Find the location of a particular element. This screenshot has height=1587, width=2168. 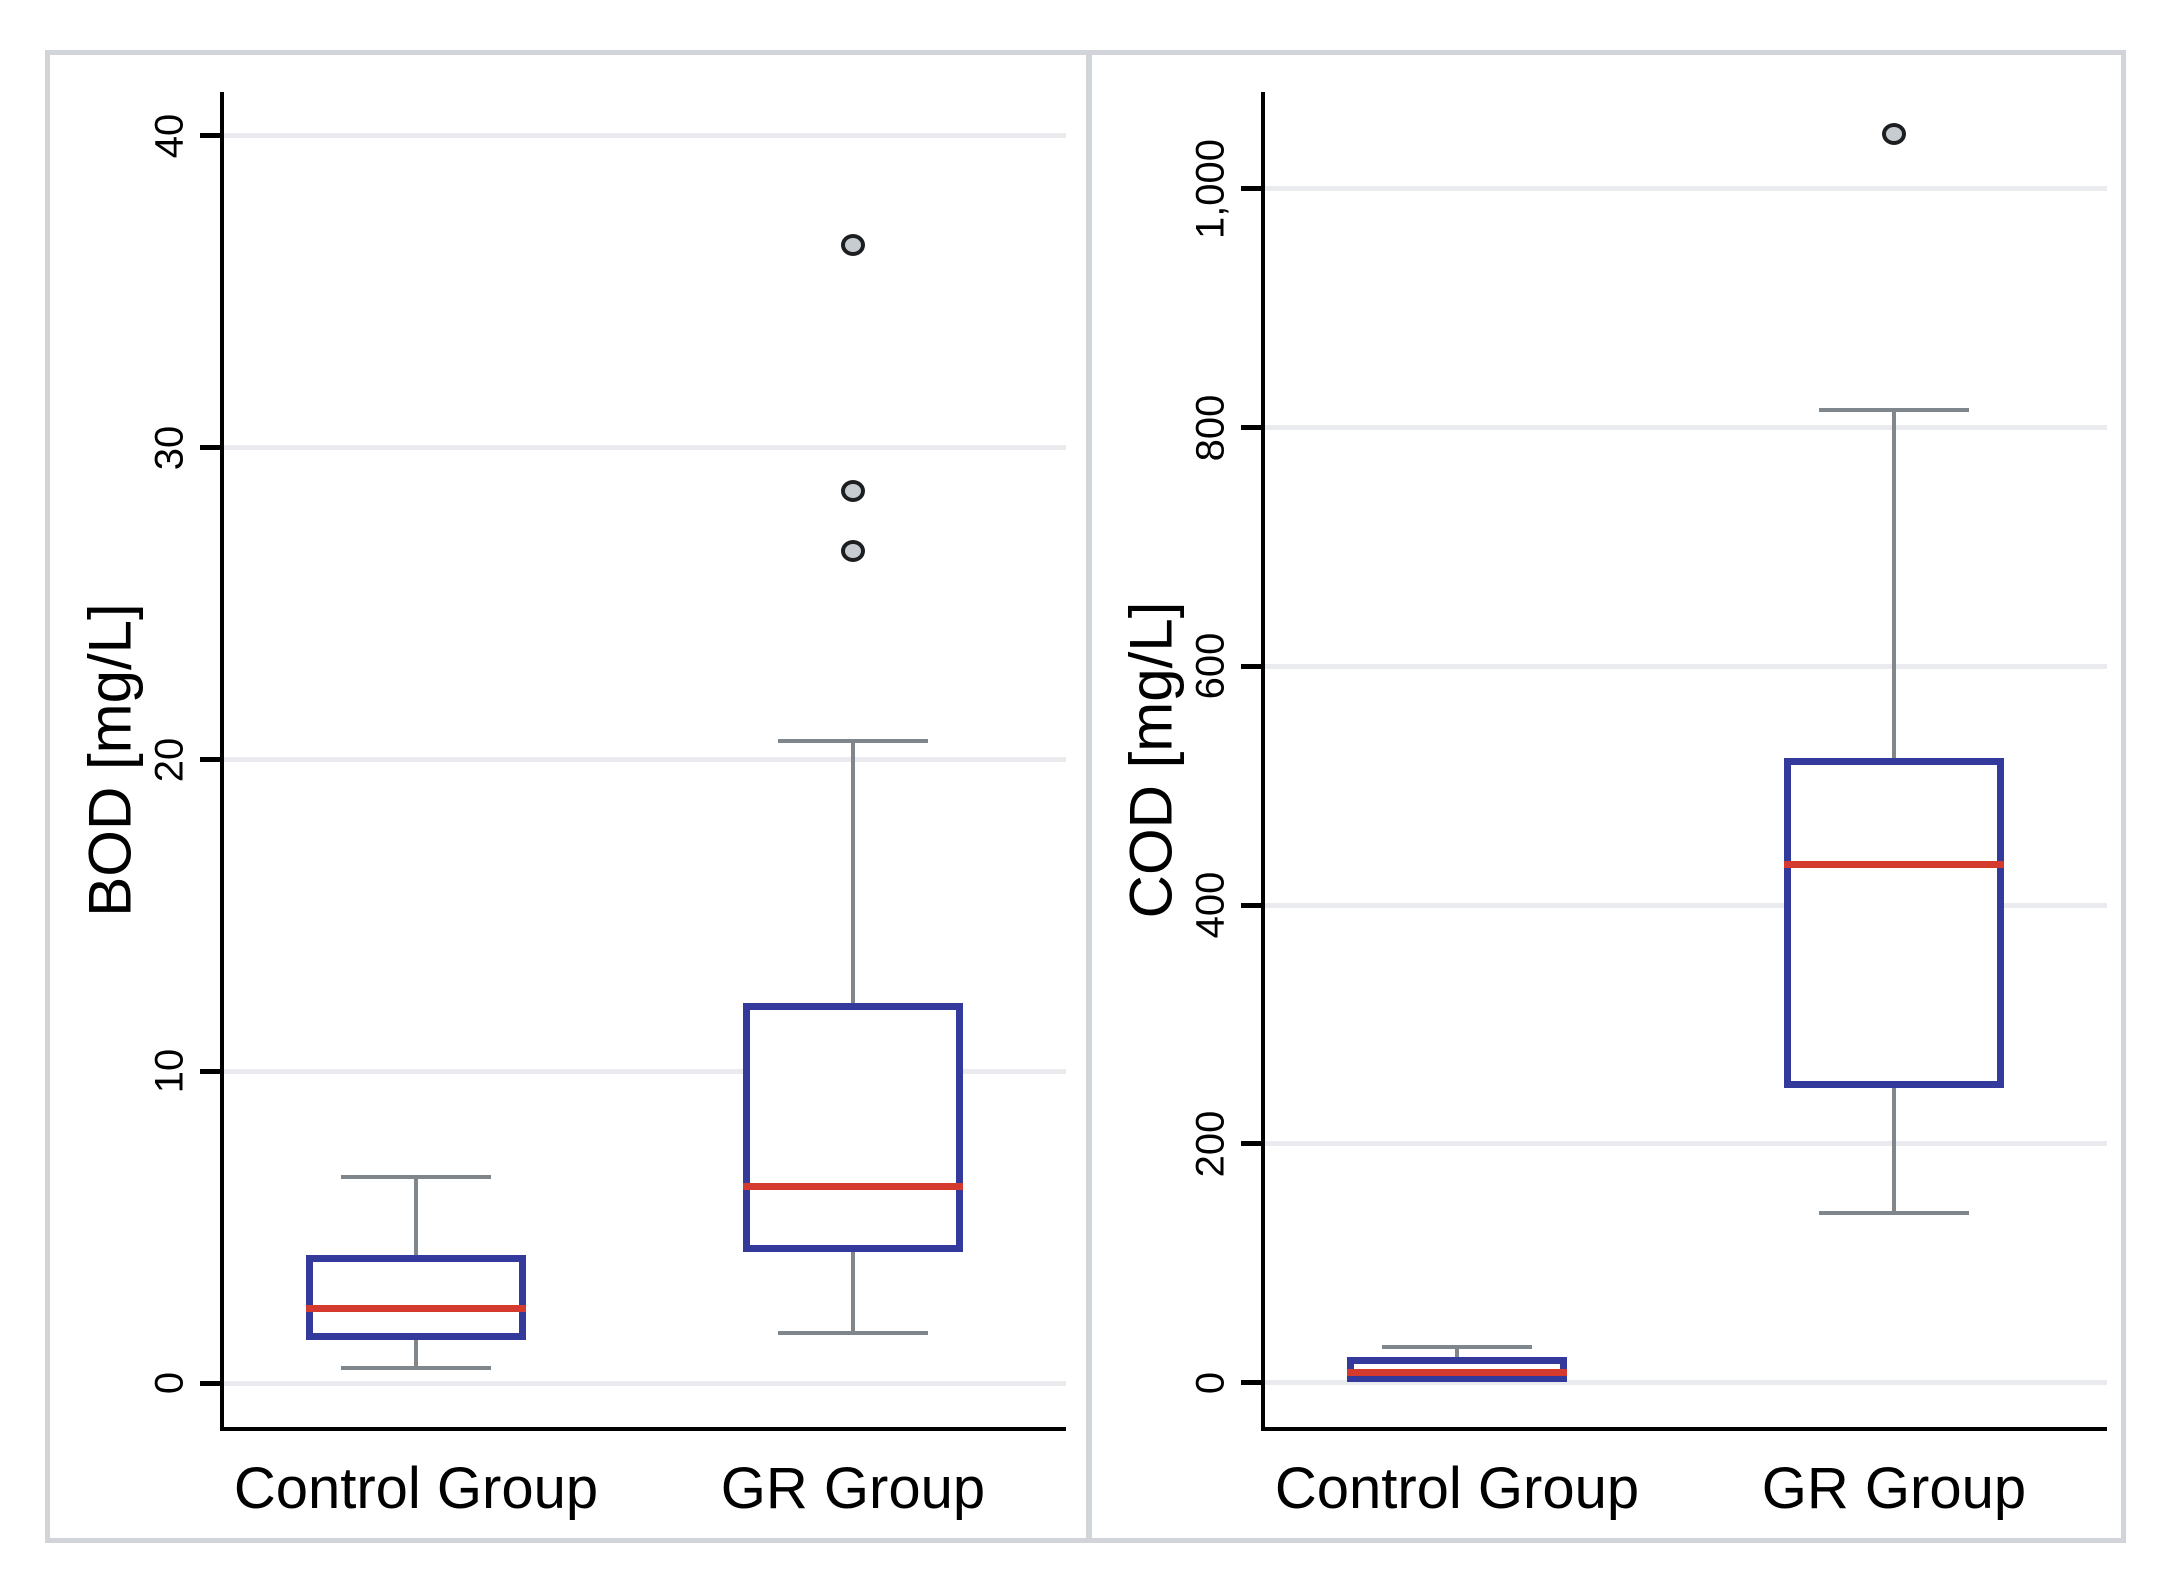

y-tick-label: 200 is located at coordinates (1210, 1144).